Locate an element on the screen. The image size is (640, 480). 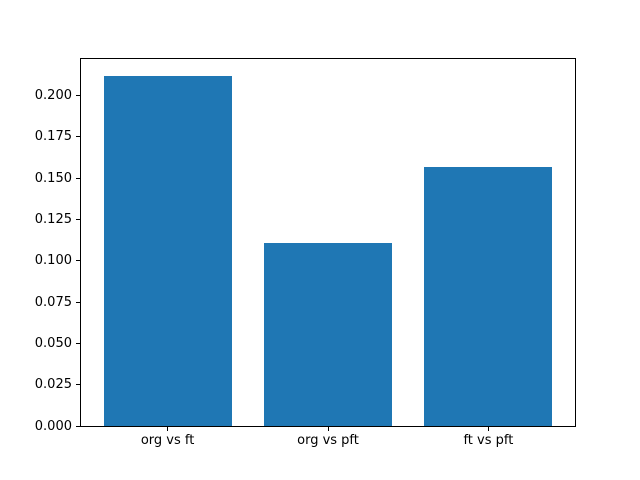
y-tick-label: 0.200 is located at coordinates (53, 95).